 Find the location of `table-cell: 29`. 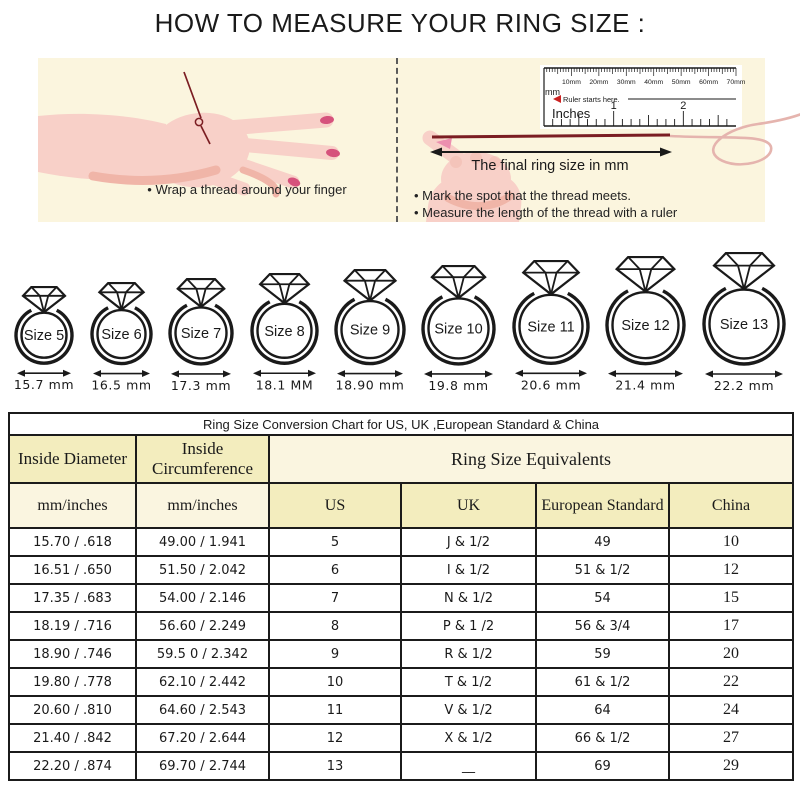

table-cell: 29 is located at coordinates (731, 766).